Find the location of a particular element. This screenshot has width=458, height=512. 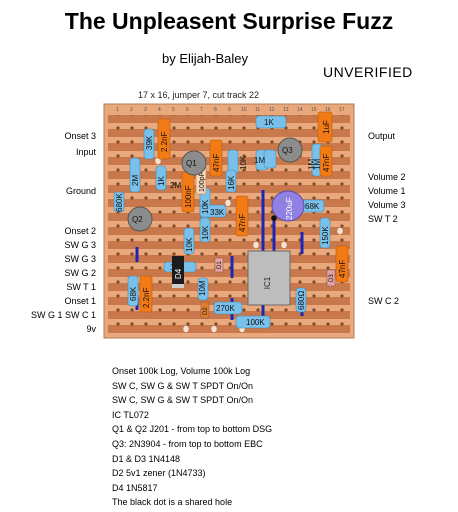

svg-text: 150K is located at coordinates (325, 235).